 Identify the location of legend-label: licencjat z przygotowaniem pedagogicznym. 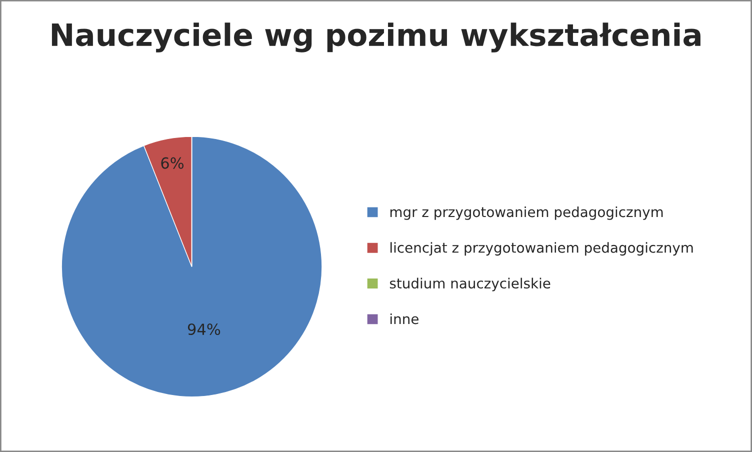
(541, 249).